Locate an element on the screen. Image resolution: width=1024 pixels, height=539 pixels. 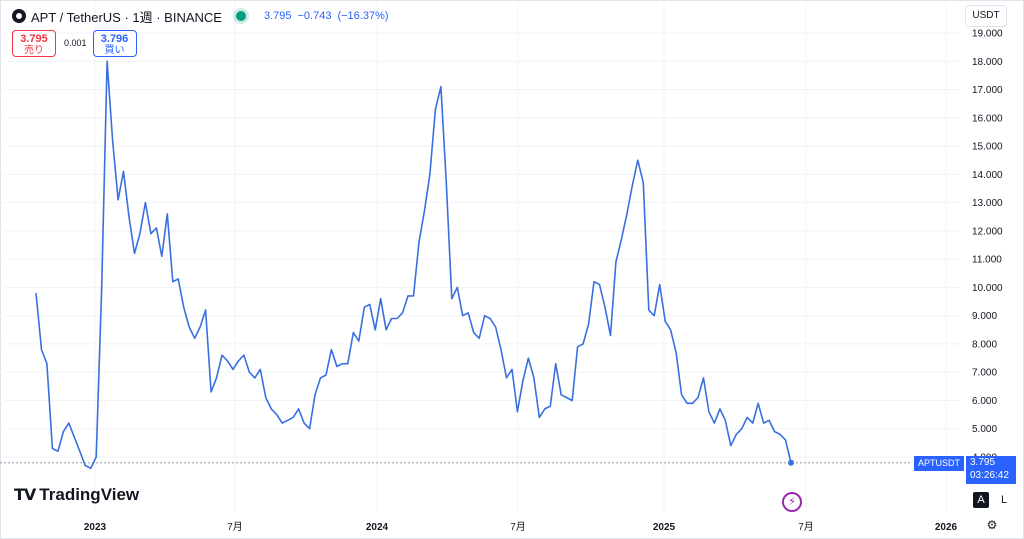
trade-panel: 3.795 売り 0.001 3.796 買い is located at coordinates (74, 43).